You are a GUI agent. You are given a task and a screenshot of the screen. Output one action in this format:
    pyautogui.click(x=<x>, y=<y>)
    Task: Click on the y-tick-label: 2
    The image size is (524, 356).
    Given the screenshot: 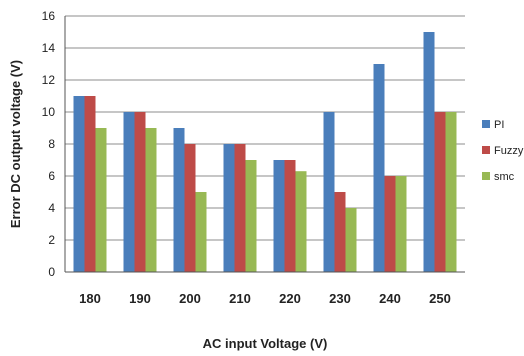 What is the action you would take?
    pyautogui.click(x=51, y=240)
    